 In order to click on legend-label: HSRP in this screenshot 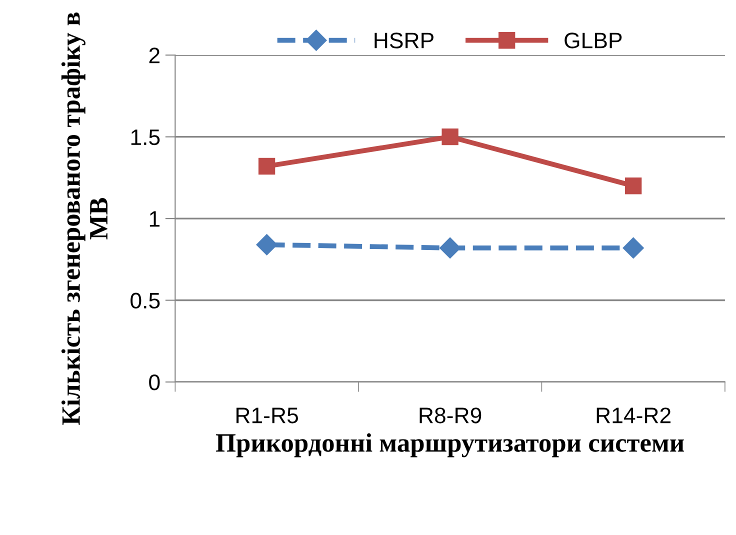, I will do `click(404, 40)`.